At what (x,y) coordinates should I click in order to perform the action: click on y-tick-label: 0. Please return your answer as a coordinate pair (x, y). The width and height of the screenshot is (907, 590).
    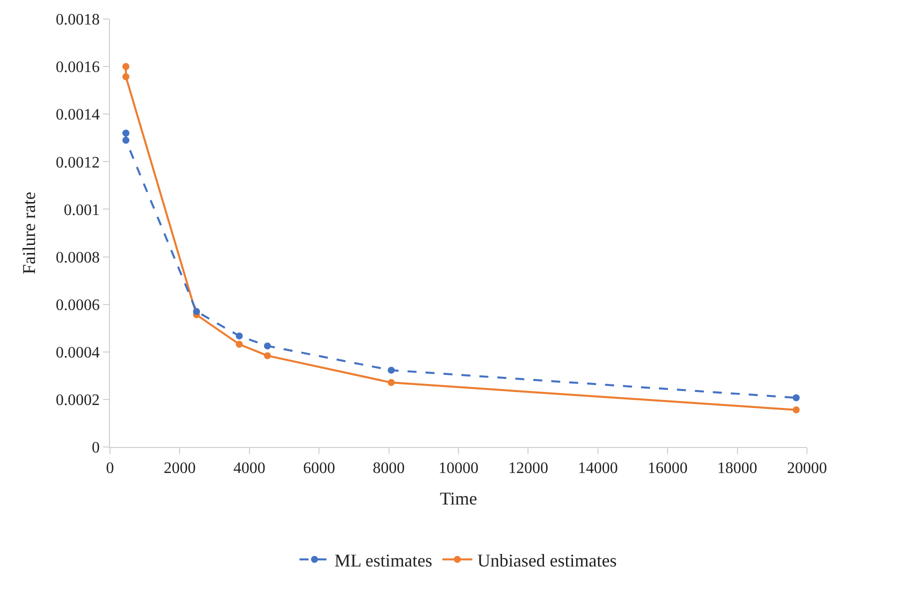
    Looking at the image, I should click on (96, 448).